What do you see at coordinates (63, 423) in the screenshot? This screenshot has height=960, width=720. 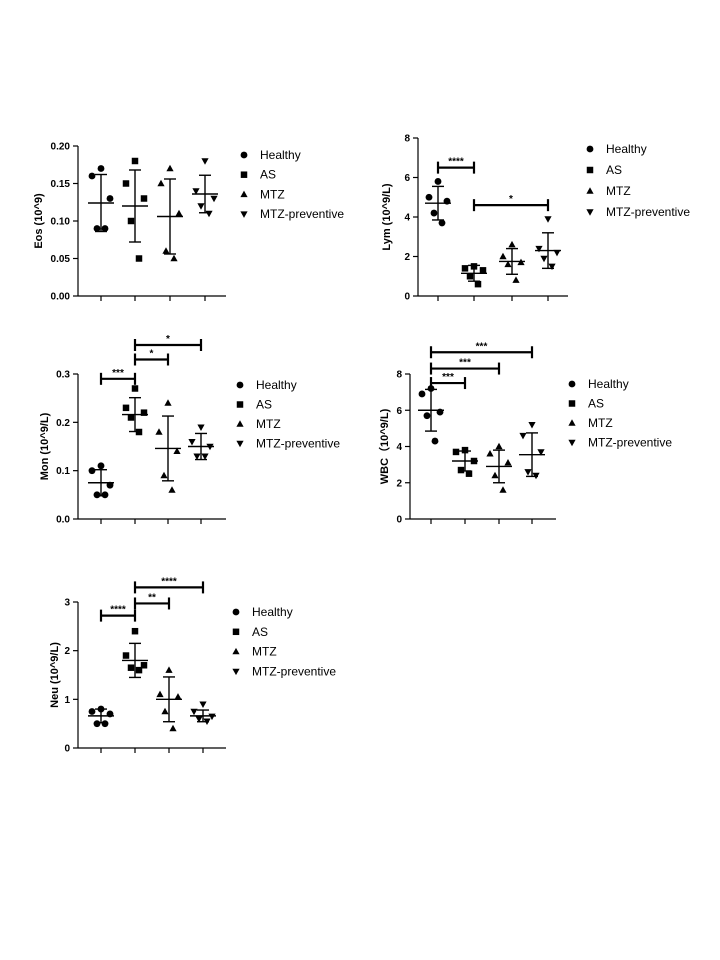 I see `y-tick-label: 0.2` at bounding box center [63, 423].